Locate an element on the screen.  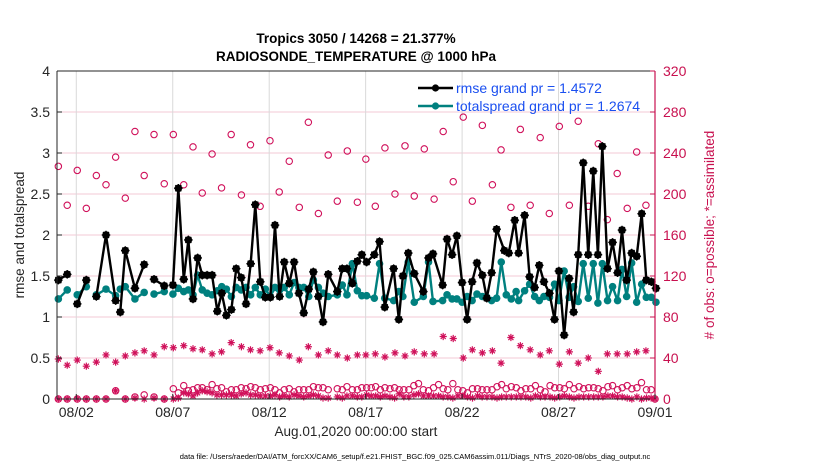
x-tick-label: 08/17 is located at coordinates (365, 412).